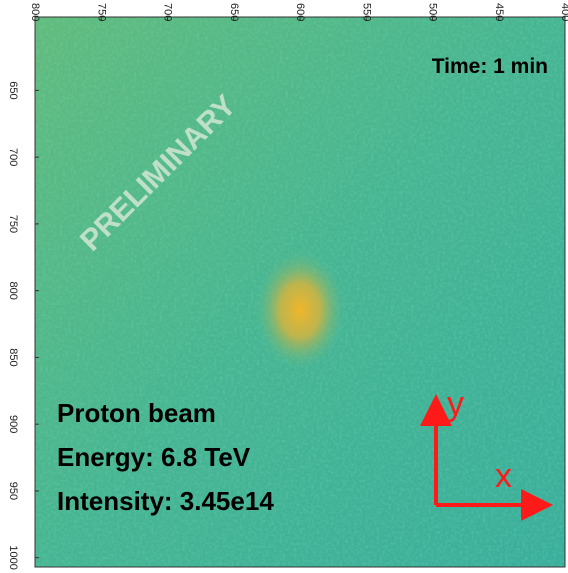 The width and height of the screenshot is (568, 573). Describe the element at coordinates (101, 12) in the screenshot. I see `x-tick-label: 750` at that location.